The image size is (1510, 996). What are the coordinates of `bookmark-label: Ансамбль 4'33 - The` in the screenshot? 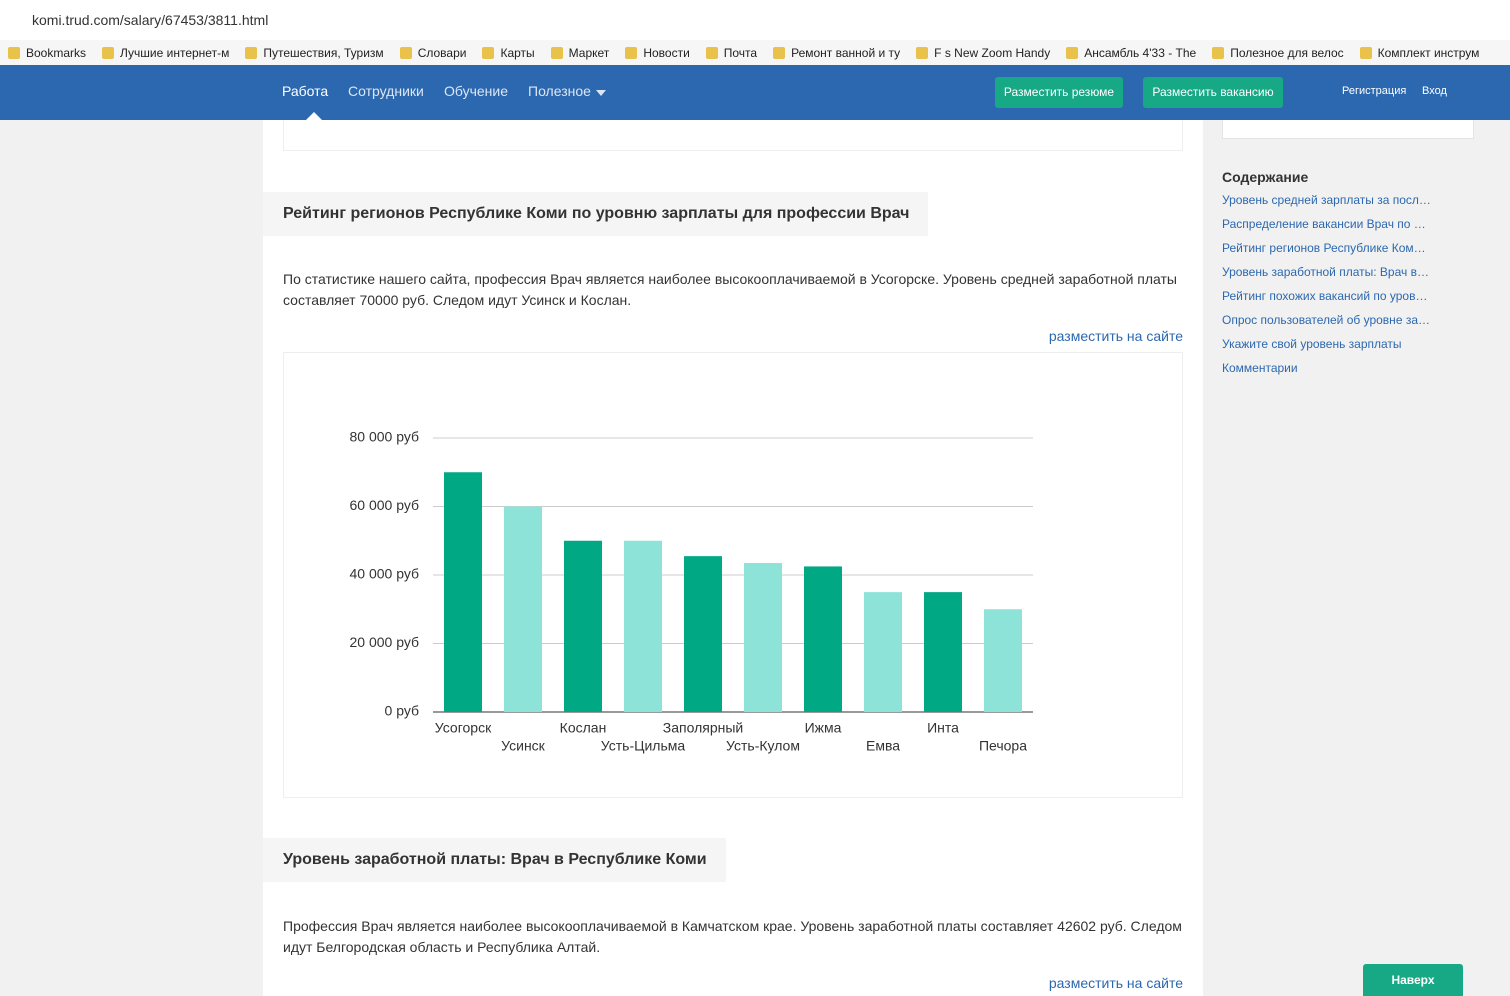 It's located at (1140, 52).